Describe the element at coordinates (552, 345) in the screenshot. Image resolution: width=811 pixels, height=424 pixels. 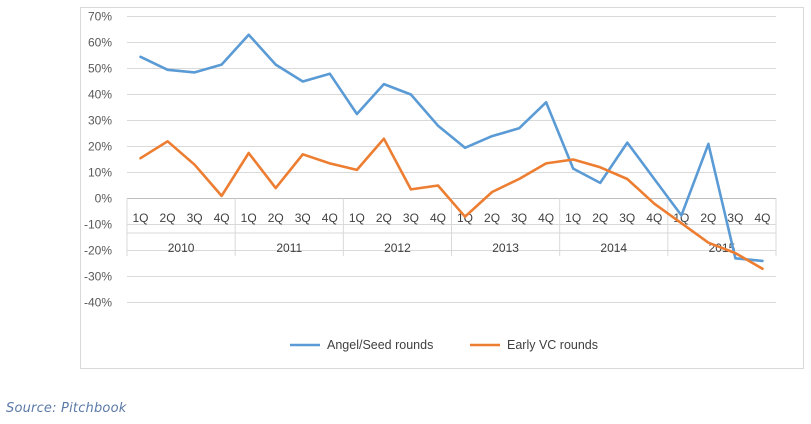
I see `legend-label: Early VC rounds` at that location.